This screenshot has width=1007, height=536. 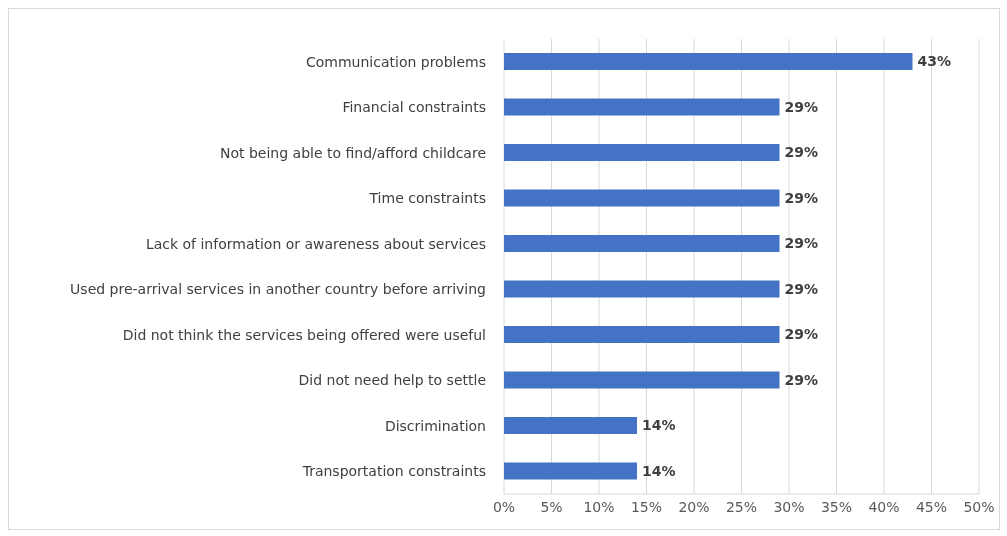 I want to click on y-tick-label: Financial constraints, so click(x=414, y=107).